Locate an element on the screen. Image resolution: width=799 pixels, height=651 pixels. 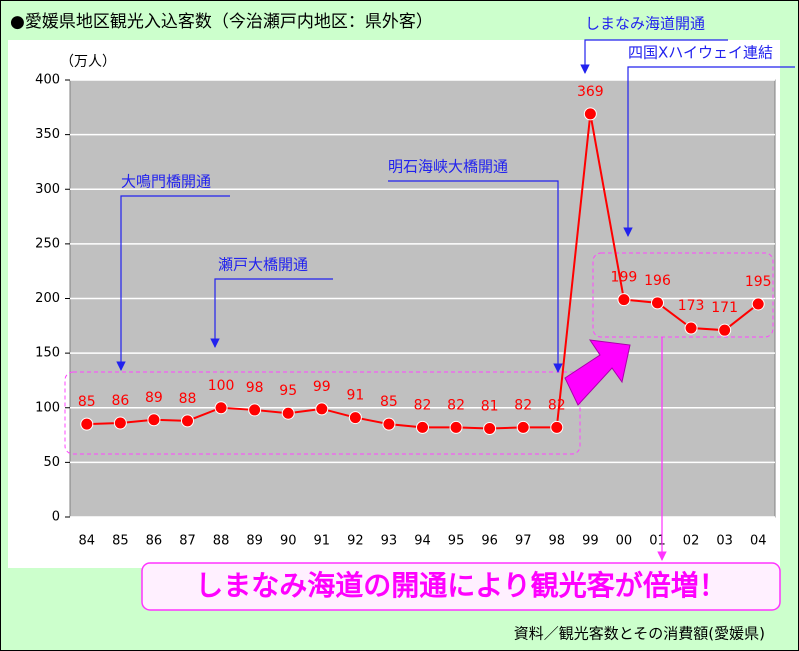
annotation: 大鳴門橋開通 is located at coordinates (166, 182).